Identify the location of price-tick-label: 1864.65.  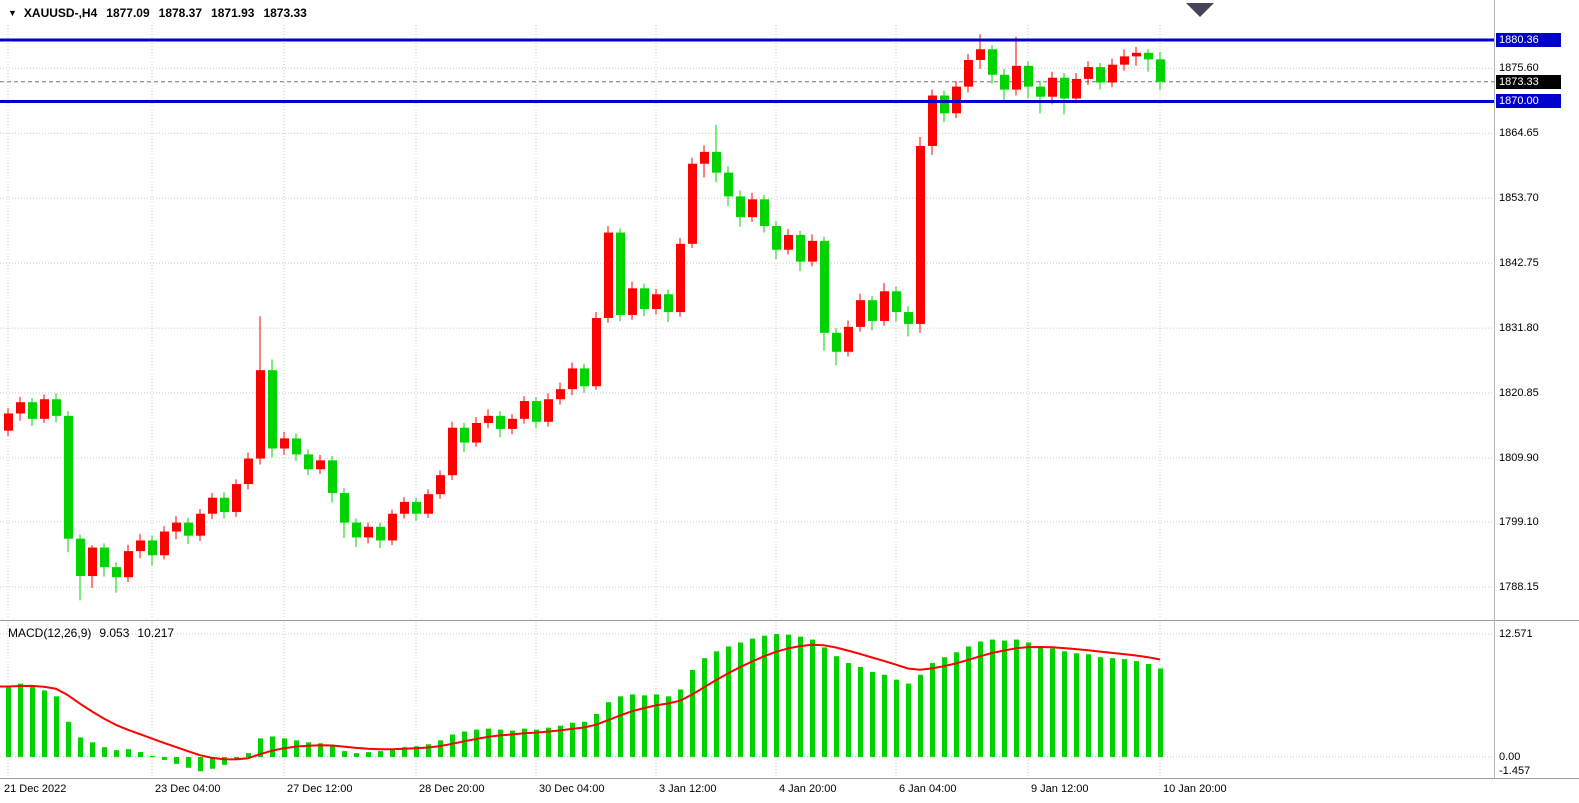
(1519, 133).